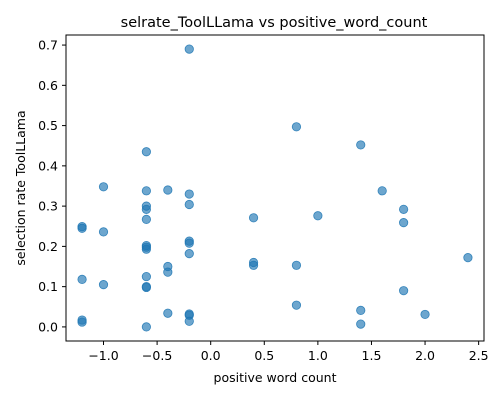 The image size is (500, 400). Describe the element at coordinates (103, 355) in the screenshot. I see `x-tick-label: −1.0` at that location.